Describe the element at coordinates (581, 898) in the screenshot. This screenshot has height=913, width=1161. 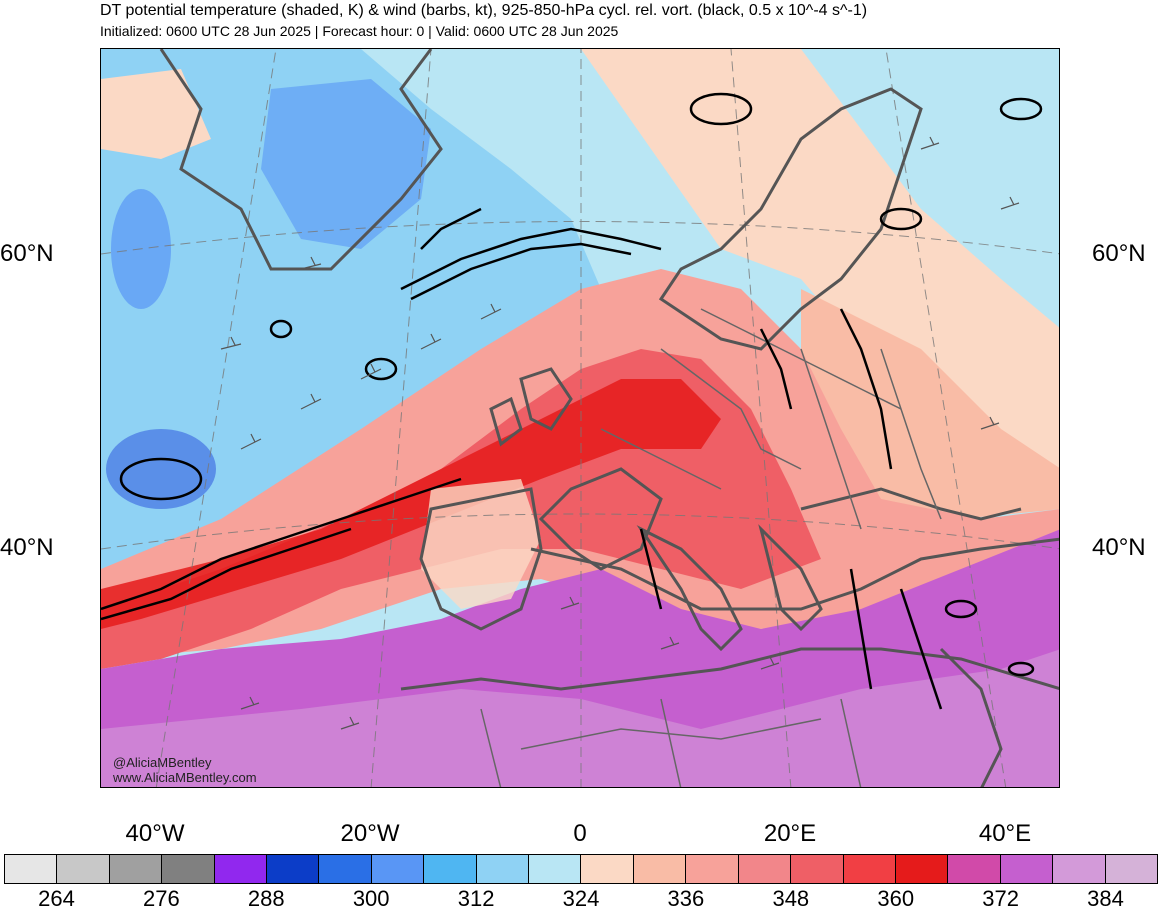
I see `colorbar-tick-label: 324` at that location.